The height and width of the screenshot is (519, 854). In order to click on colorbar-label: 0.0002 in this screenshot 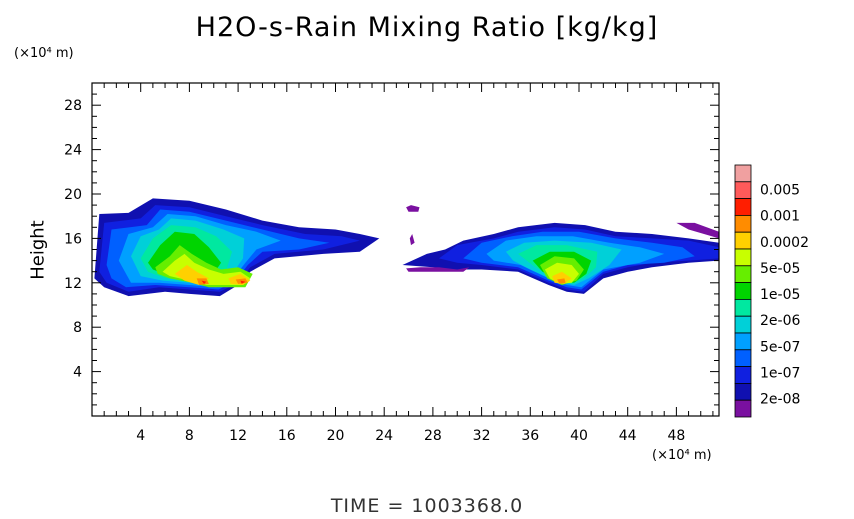, I will do `click(784, 243)`.